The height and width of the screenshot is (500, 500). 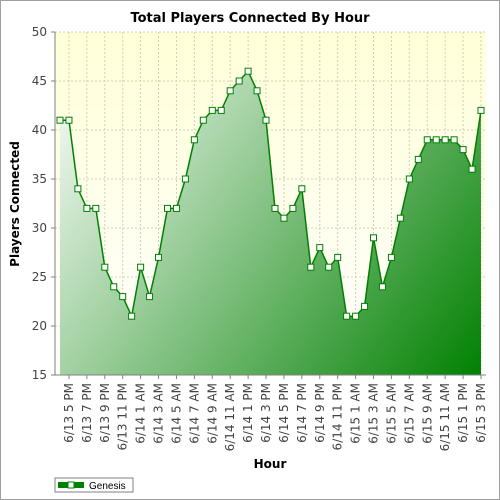 I want to click on y-axis-label: Players Connected, so click(x=15, y=204).